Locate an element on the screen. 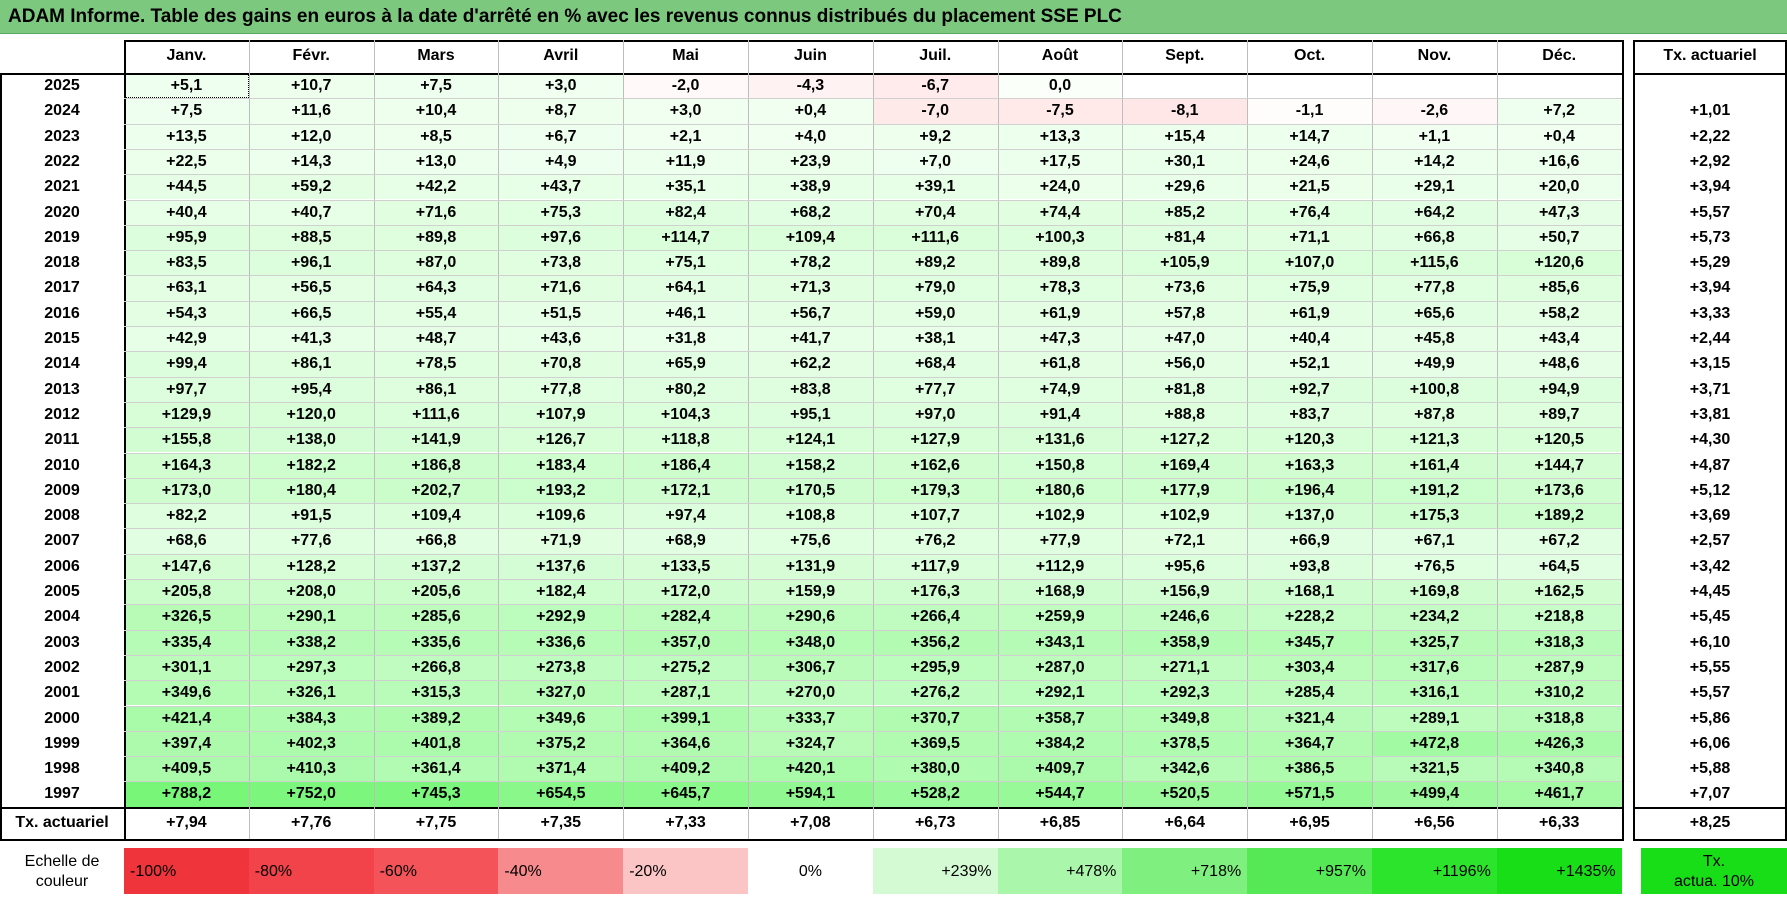 Image resolution: width=1787 pixels, height=912 pixels. gain-cell: +164,3 is located at coordinates (186, 465).